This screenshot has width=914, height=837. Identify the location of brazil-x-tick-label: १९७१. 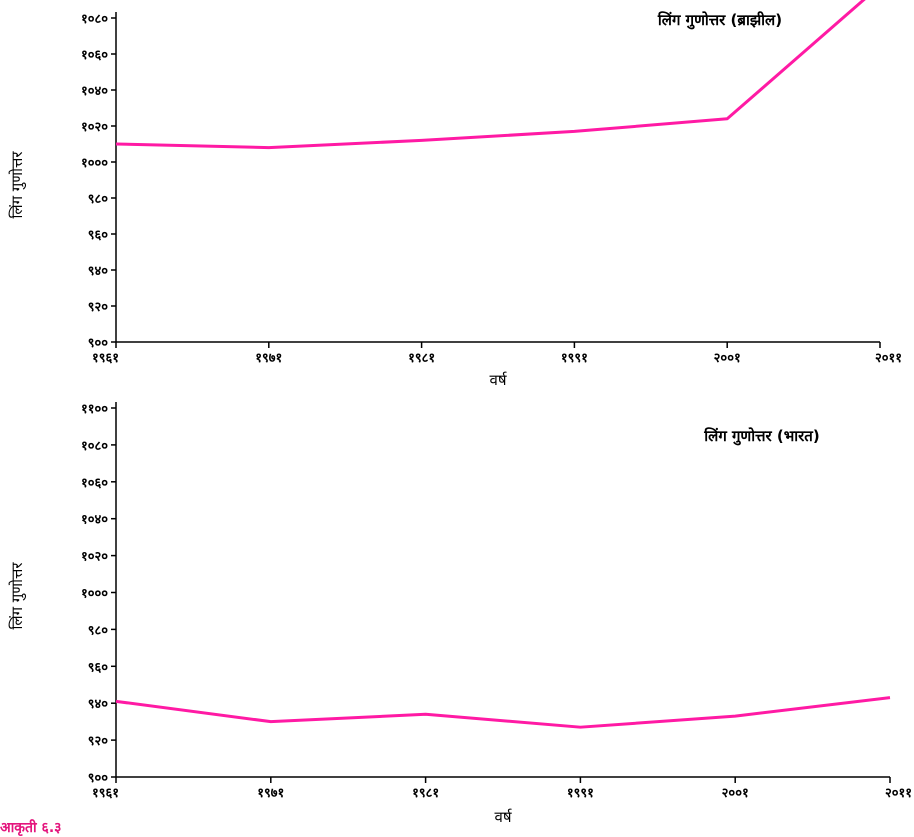
(268, 358).